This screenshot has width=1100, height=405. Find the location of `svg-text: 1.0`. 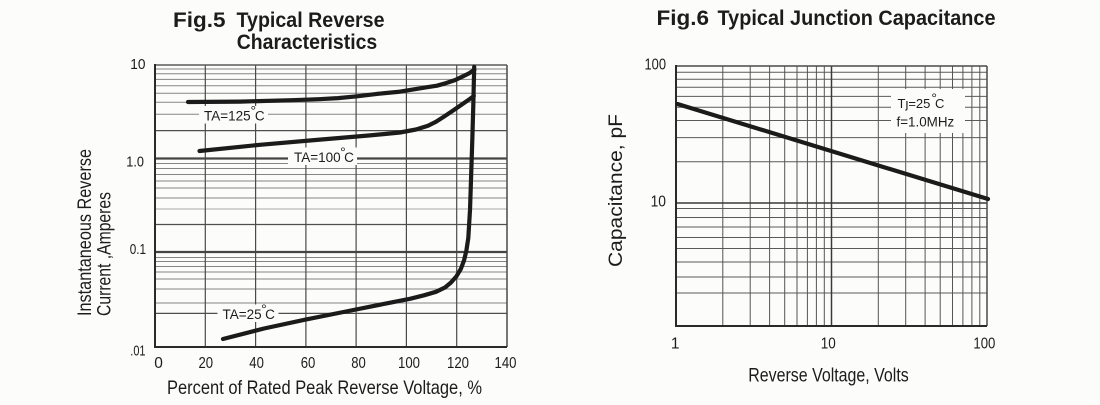

svg-text: 1.0 is located at coordinates (135, 161).